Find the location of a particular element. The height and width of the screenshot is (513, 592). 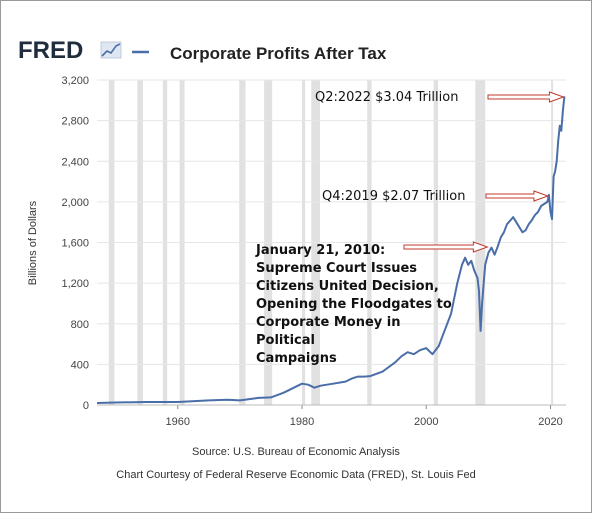

x-tick-label: 1980 is located at coordinates (302, 422).